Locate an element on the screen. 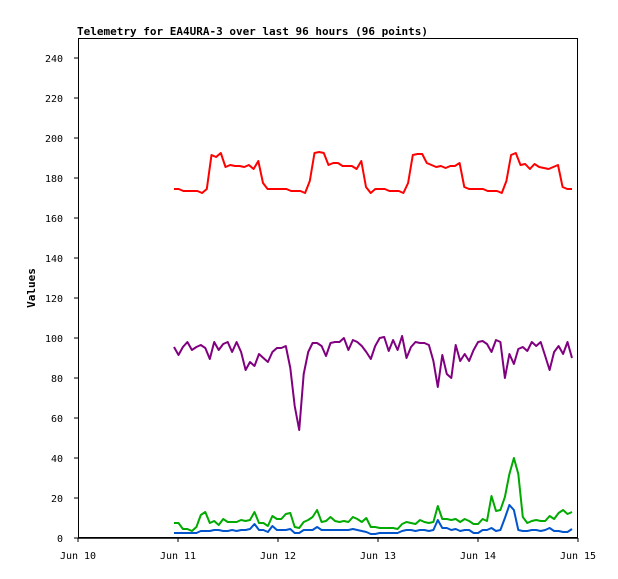 Image resolution: width=618 pixels, height=579 pixels. x-tick-label: Jun 10 is located at coordinates (78, 556).